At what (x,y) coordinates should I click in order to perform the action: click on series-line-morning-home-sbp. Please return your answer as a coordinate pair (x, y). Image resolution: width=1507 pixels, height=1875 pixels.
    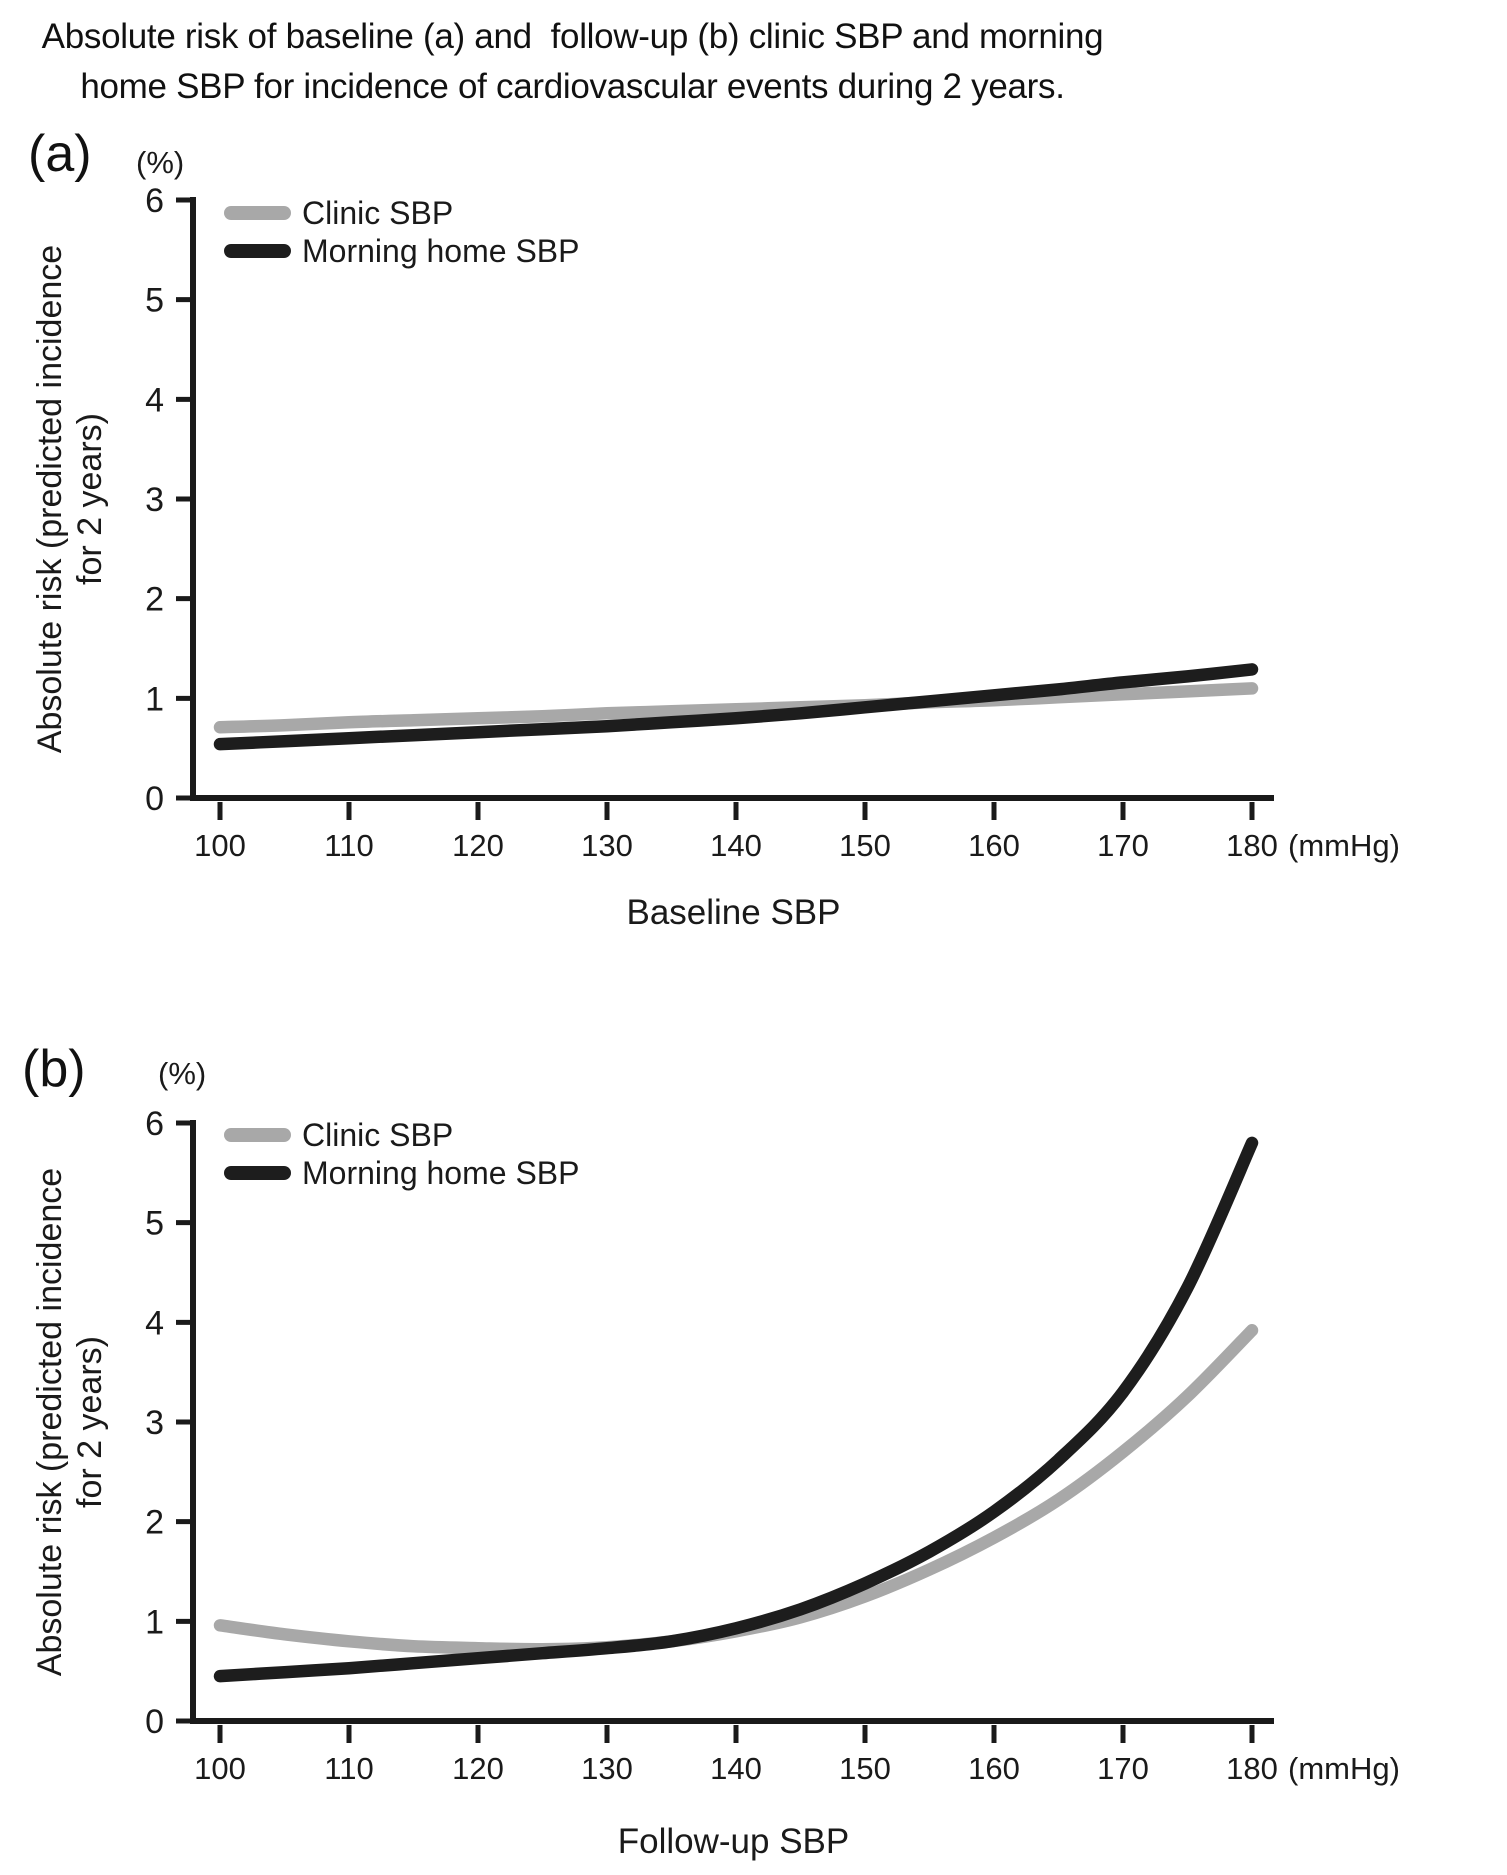
    Looking at the image, I should click on (736, 707).